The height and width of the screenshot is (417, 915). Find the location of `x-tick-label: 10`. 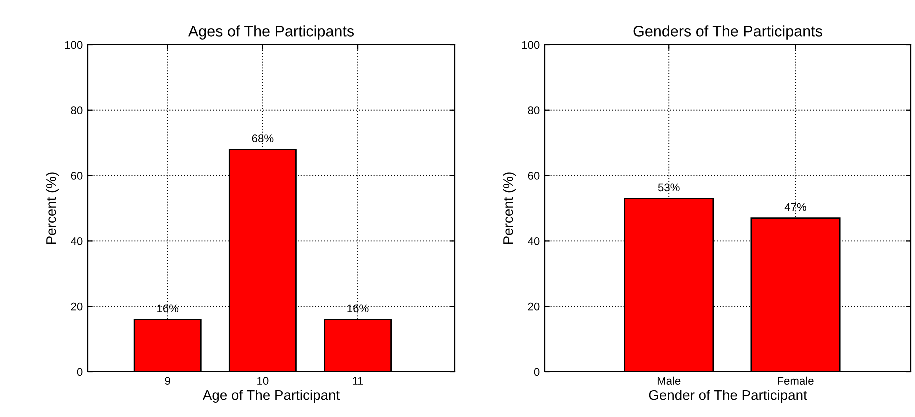

x-tick-label: 10 is located at coordinates (263, 381).